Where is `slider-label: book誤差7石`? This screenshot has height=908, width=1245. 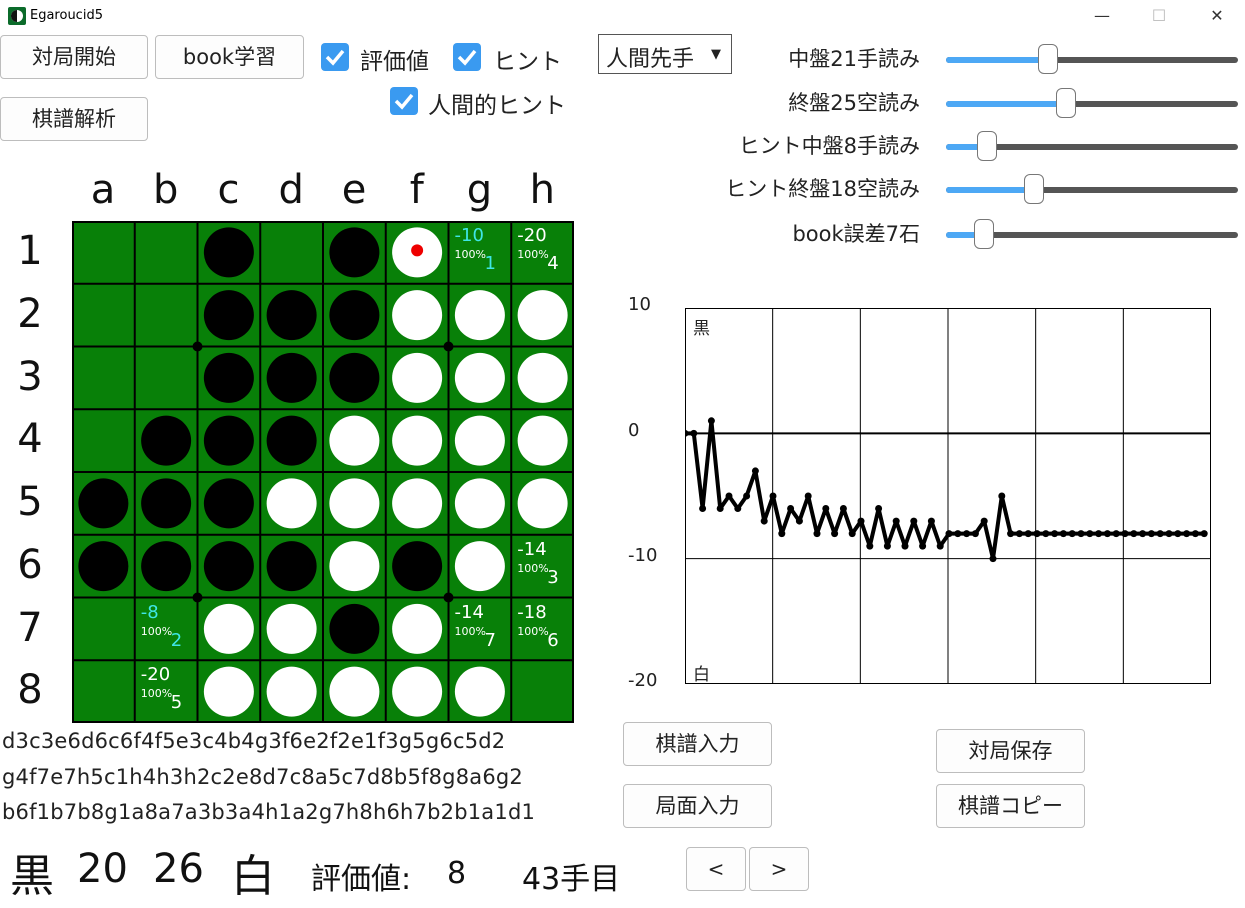 slider-label: book誤差7石 is located at coordinates (856, 234).